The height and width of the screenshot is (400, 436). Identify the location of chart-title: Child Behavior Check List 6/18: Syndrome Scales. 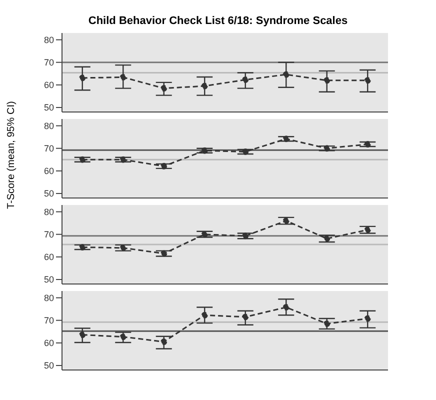
(218, 21).